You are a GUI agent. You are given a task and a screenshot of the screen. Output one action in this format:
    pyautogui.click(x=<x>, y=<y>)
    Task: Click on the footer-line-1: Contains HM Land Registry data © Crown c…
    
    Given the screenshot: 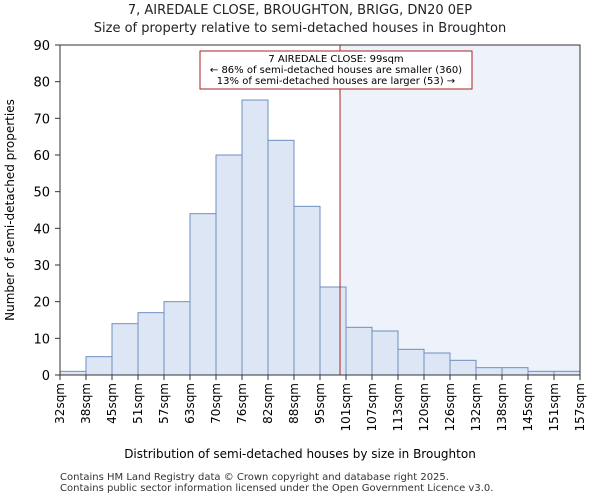 What is the action you would take?
    pyautogui.click(x=254, y=477)
    